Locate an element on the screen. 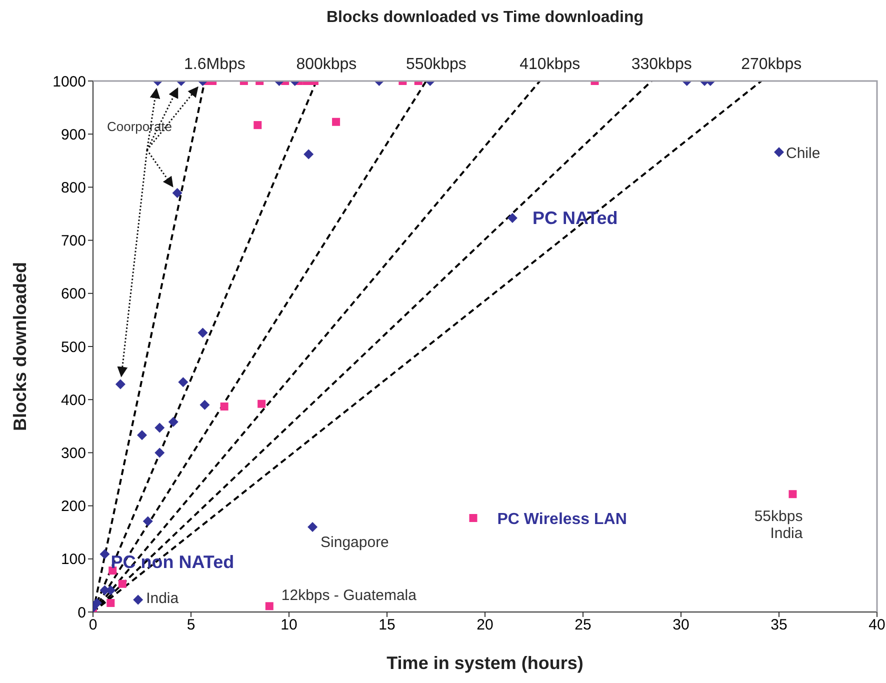  x-tick-label: 10 is located at coordinates (289, 625).